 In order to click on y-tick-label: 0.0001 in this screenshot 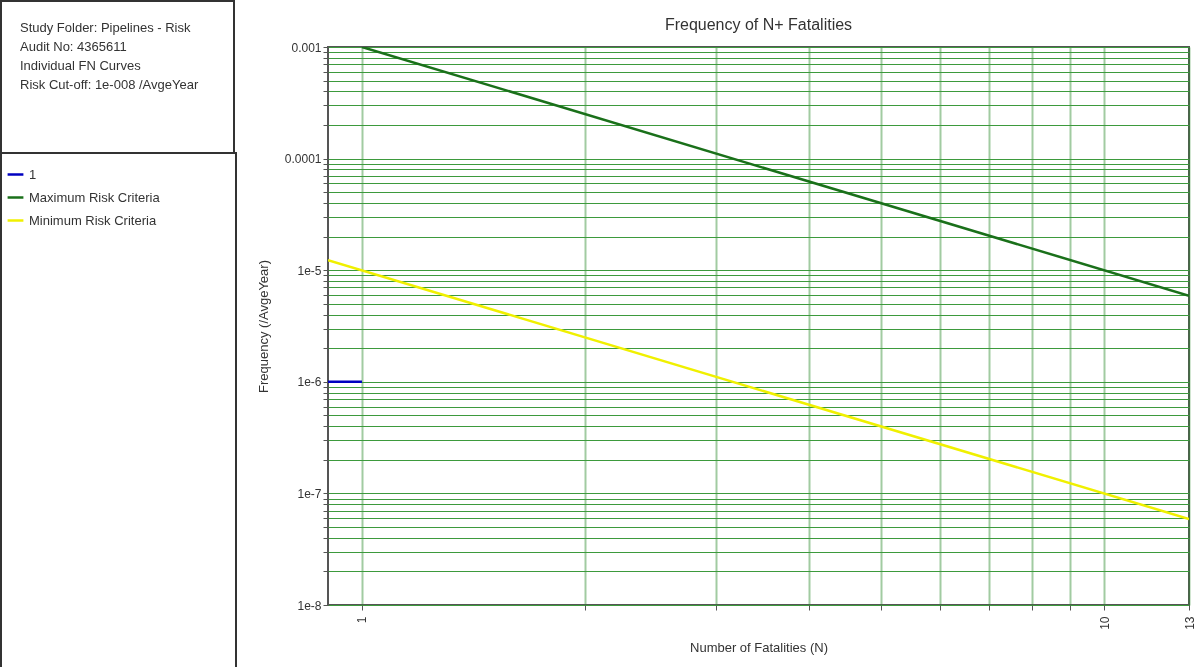, I will do `click(303, 159)`.